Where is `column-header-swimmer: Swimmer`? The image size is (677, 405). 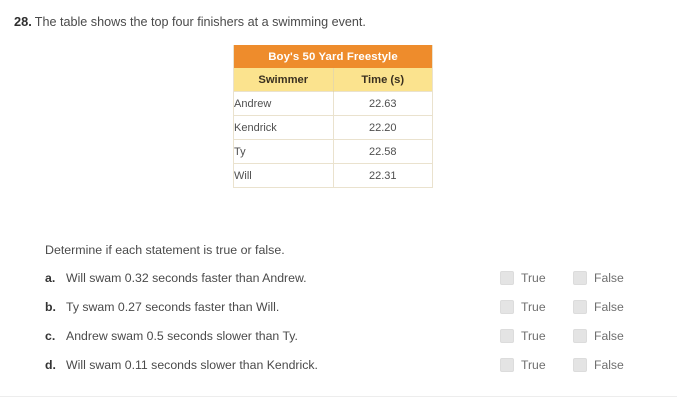
column-header-swimmer: Swimmer is located at coordinates (283, 80).